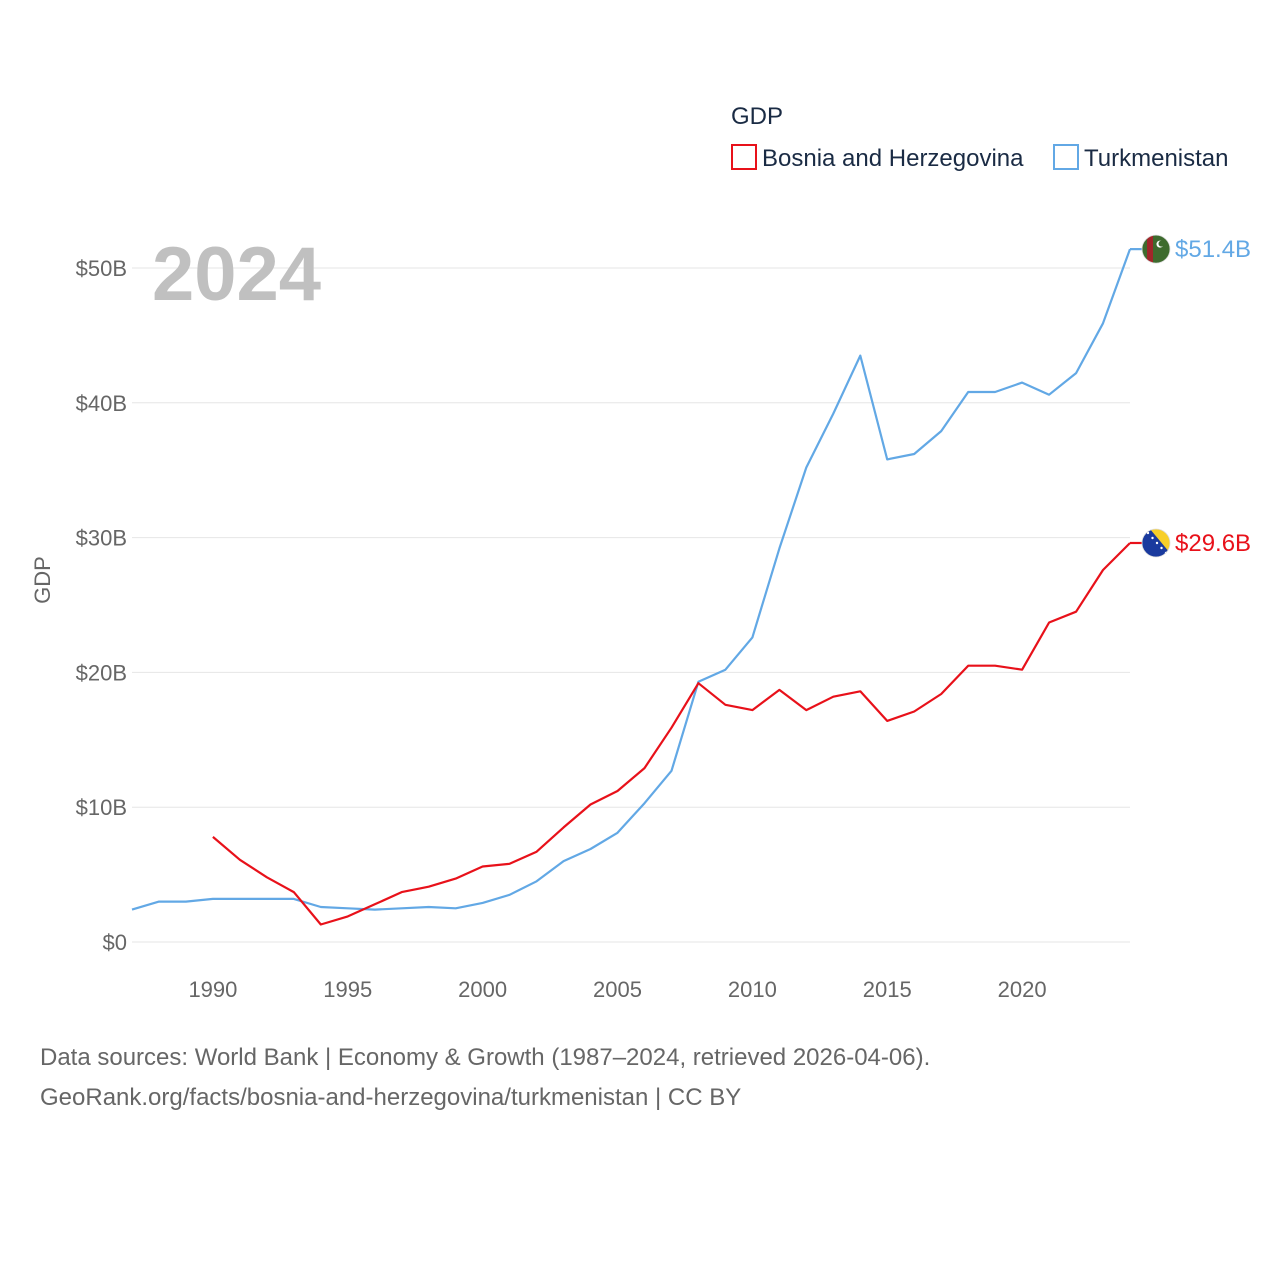  I want to click on y-tick-label-30: $30B, so click(101, 538).